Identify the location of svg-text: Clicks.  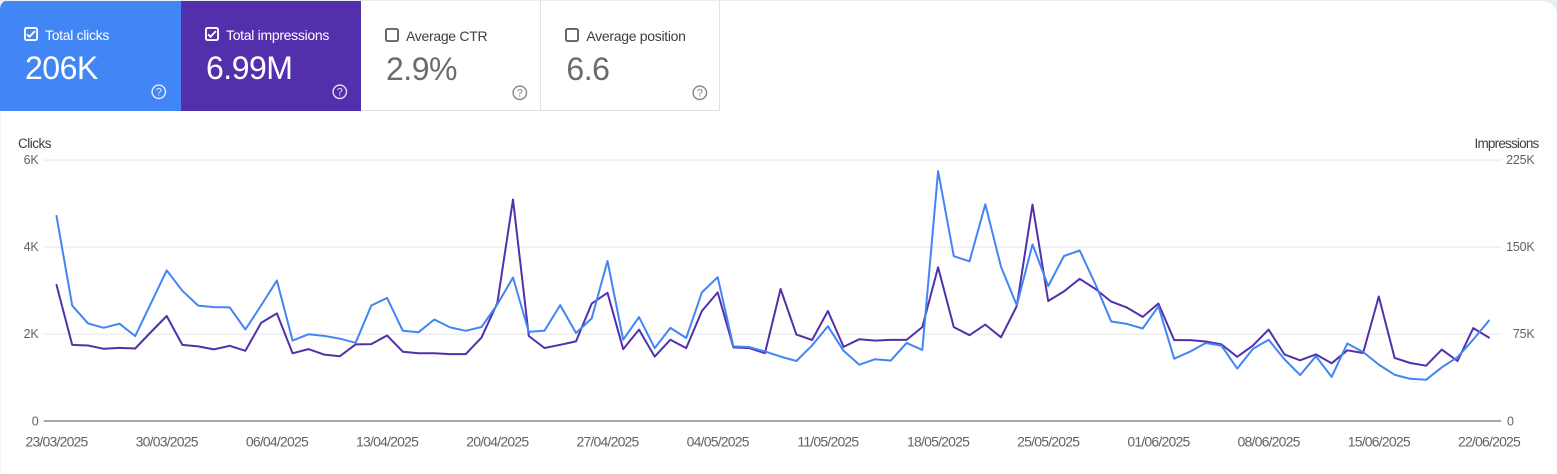
(35, 143).